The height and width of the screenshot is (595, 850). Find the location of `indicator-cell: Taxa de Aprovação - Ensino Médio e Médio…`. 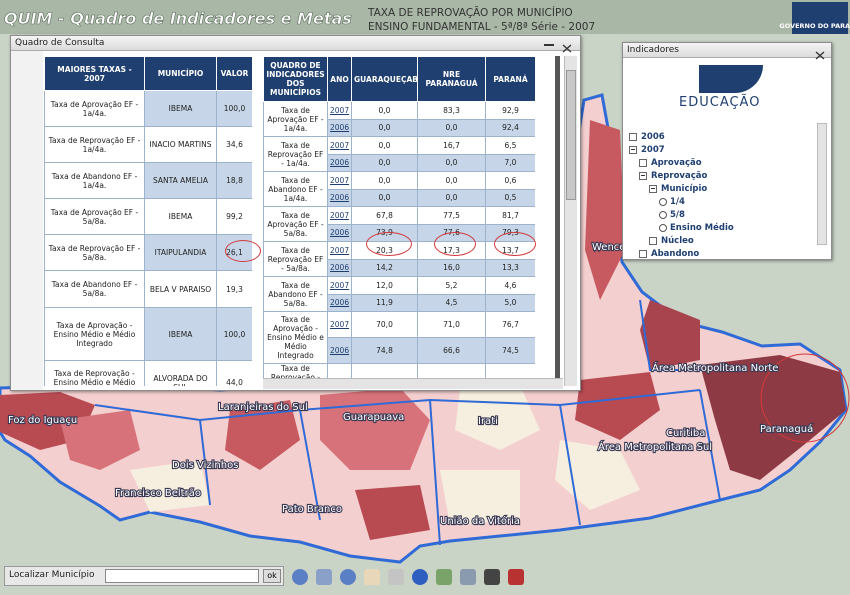

indicator-cell: Taxa de Aprovação - Ensino Médio e Médio… is located at coordinates (94, 334).